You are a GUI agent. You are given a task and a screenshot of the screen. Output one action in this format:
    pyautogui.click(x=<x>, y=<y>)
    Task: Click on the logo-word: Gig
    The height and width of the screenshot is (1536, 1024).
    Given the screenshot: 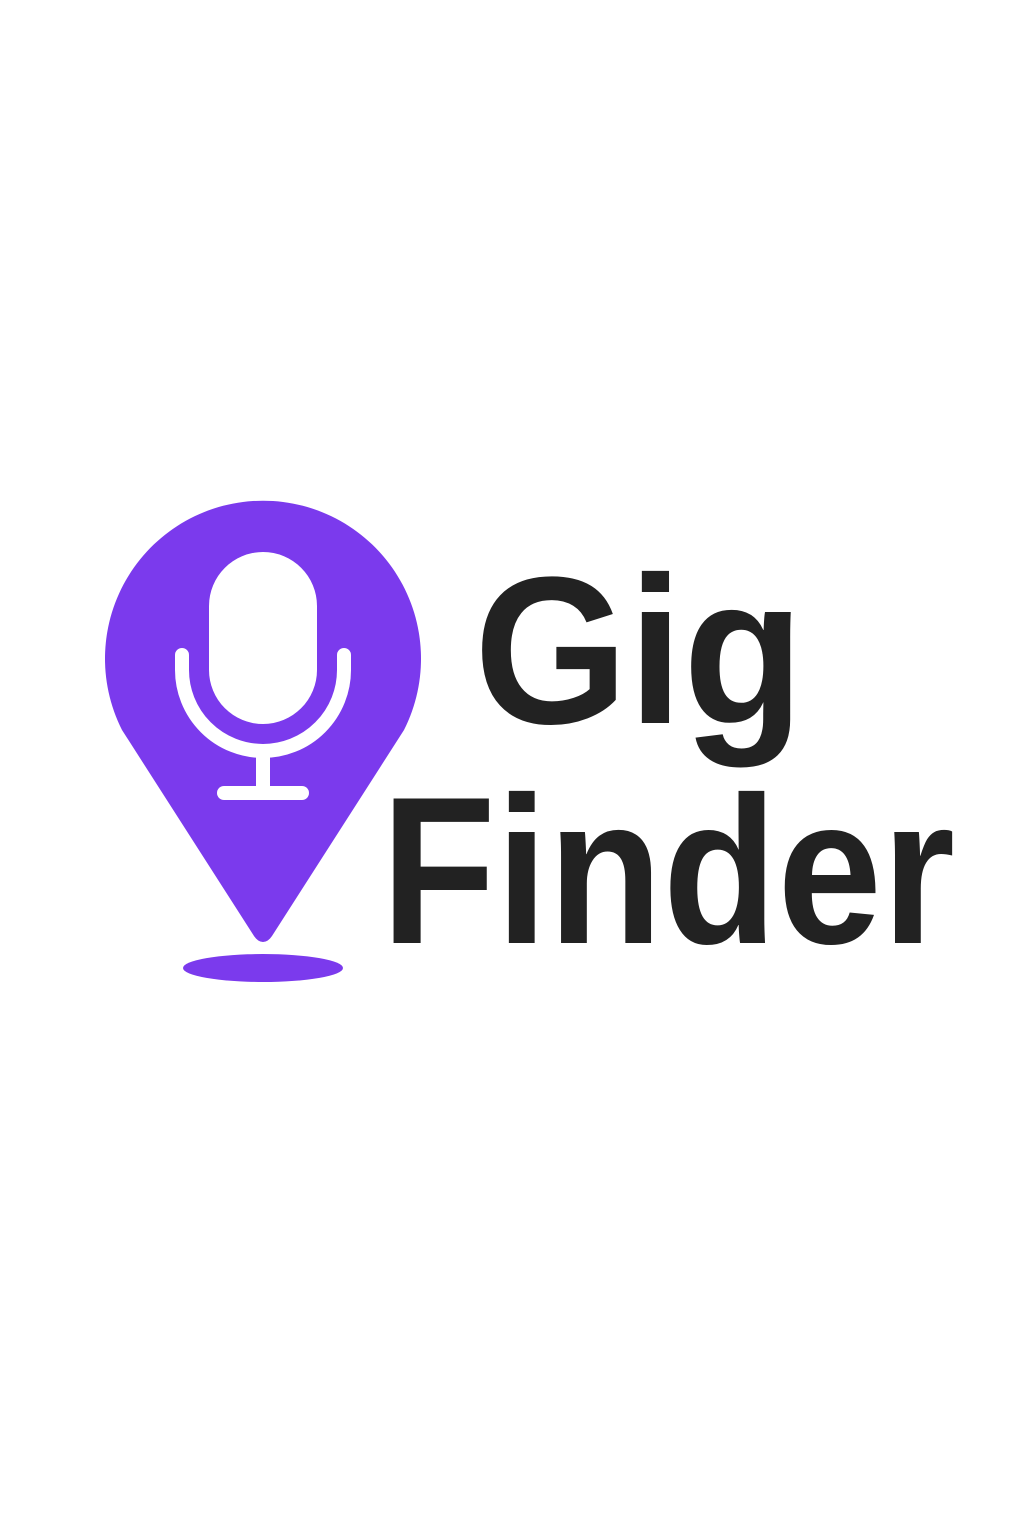 What is the action you would take?
    pyautogui.click(x=639, y=650)
    